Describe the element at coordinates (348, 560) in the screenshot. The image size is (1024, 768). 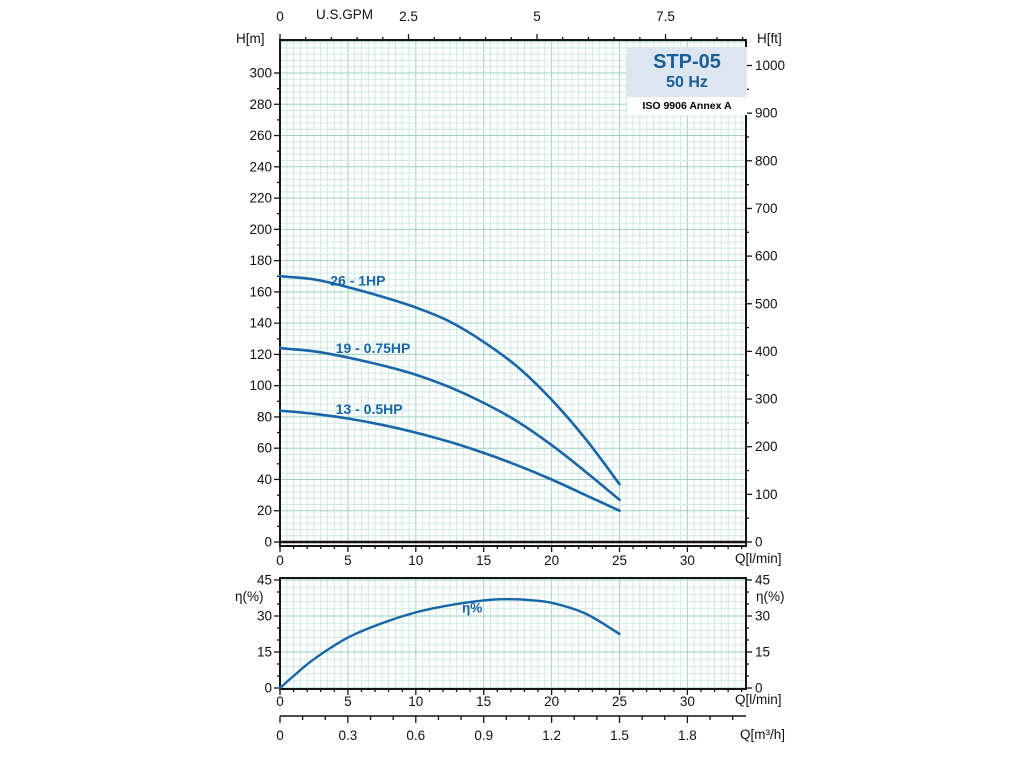
I see `main-x-tick-label: 5` at that location.